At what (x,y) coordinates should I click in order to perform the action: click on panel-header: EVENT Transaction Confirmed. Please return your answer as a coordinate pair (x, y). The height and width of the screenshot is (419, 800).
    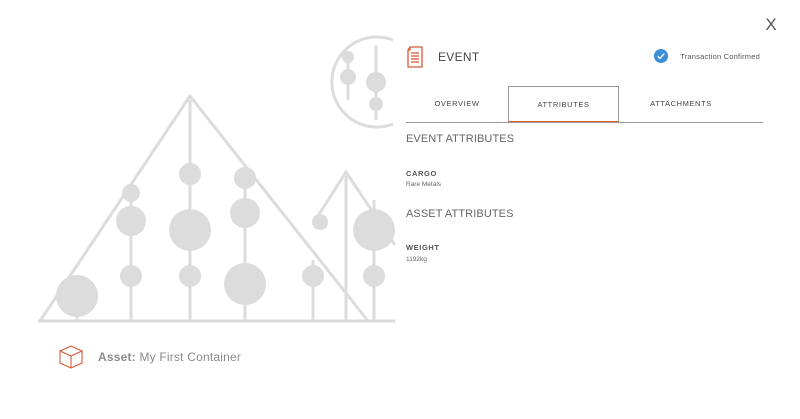
    Looking at the image, I should click on (585, 57).